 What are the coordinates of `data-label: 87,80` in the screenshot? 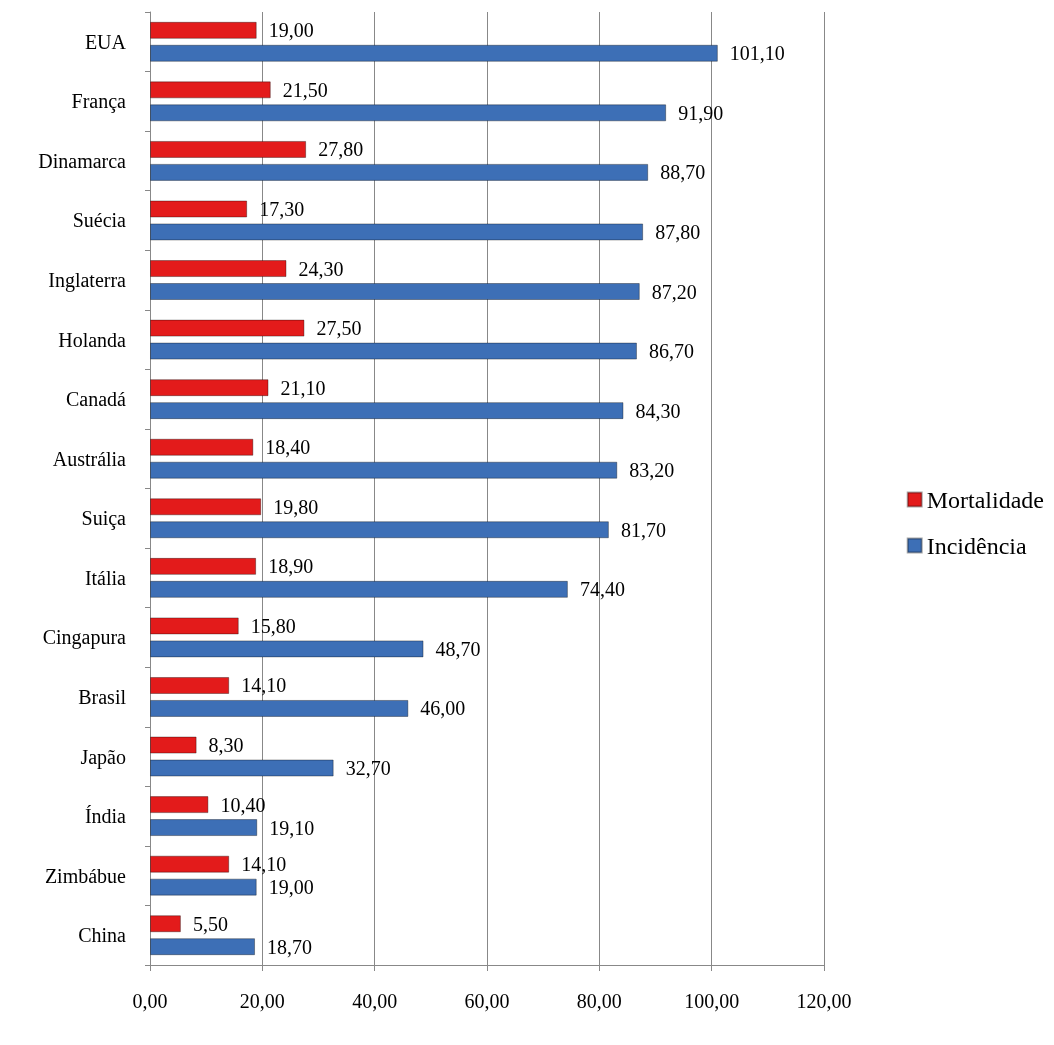 It's located at (678, 231).